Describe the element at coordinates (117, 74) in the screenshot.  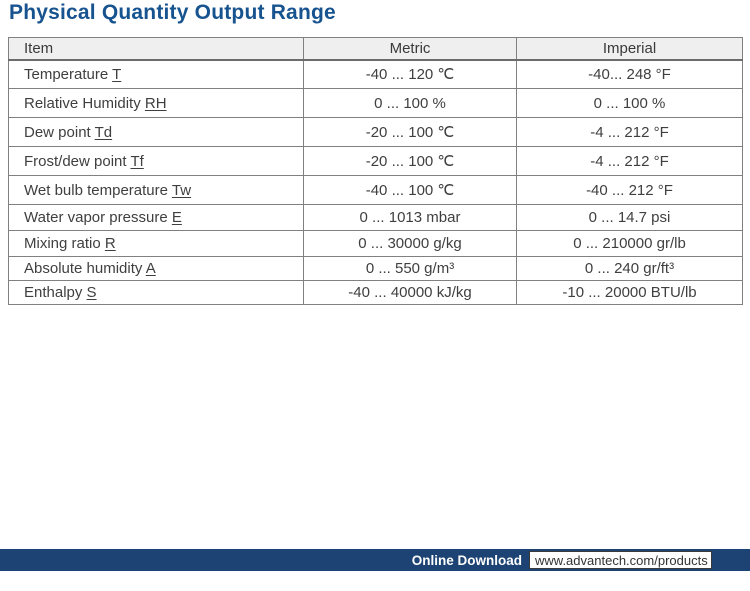
I see `item-symbol: T` at that location.